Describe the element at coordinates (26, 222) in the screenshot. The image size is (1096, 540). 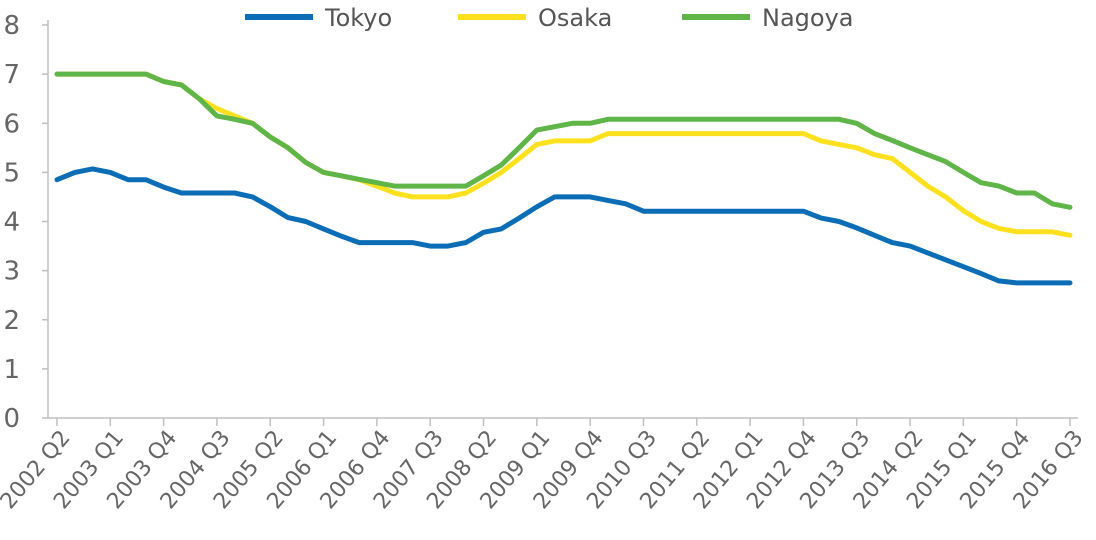
I see `y-axis: 0 1 2 3 4 5 6 7 8` at that location.